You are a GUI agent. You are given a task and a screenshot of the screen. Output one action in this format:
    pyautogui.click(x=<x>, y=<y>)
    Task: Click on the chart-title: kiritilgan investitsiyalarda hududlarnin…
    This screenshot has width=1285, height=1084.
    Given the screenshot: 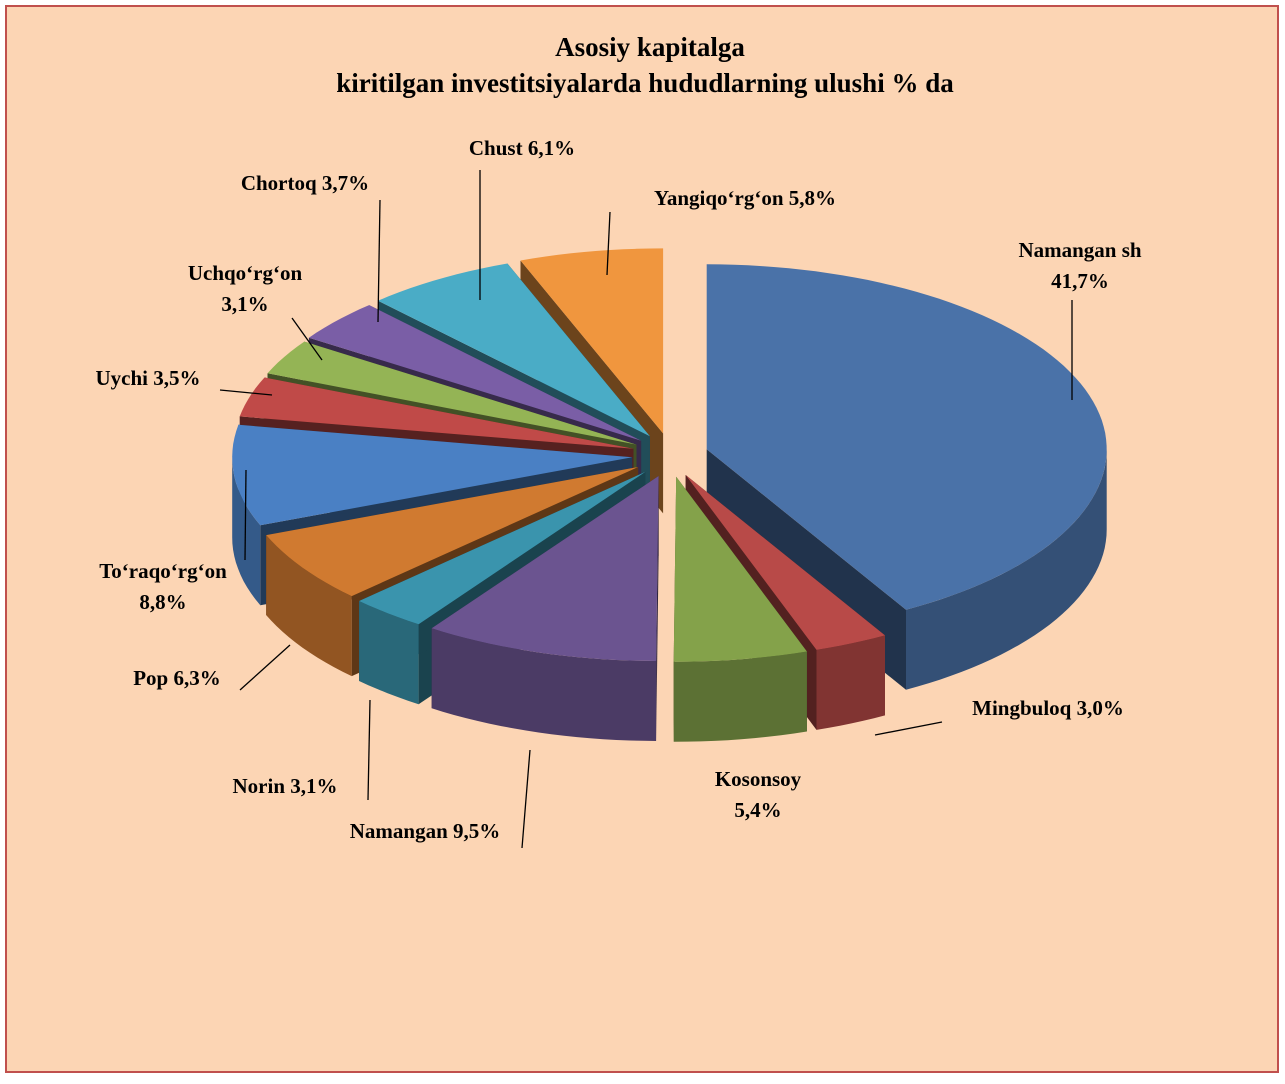 What is the action you would take?
    pyautogui.click(x=645, y=83)
    